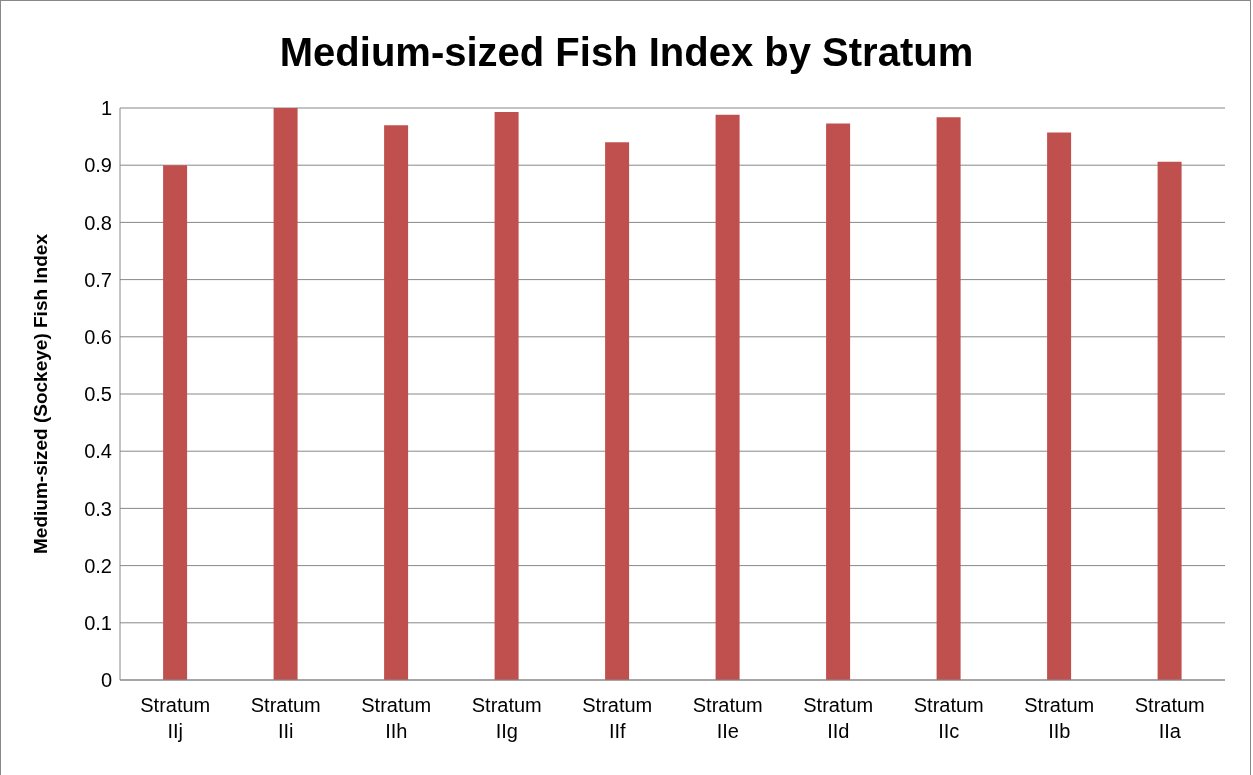  What do you see at coordinates (98, 394) in the screenshot?
I see `y-tick-label: 0.5` at bounding box center [98, 394].